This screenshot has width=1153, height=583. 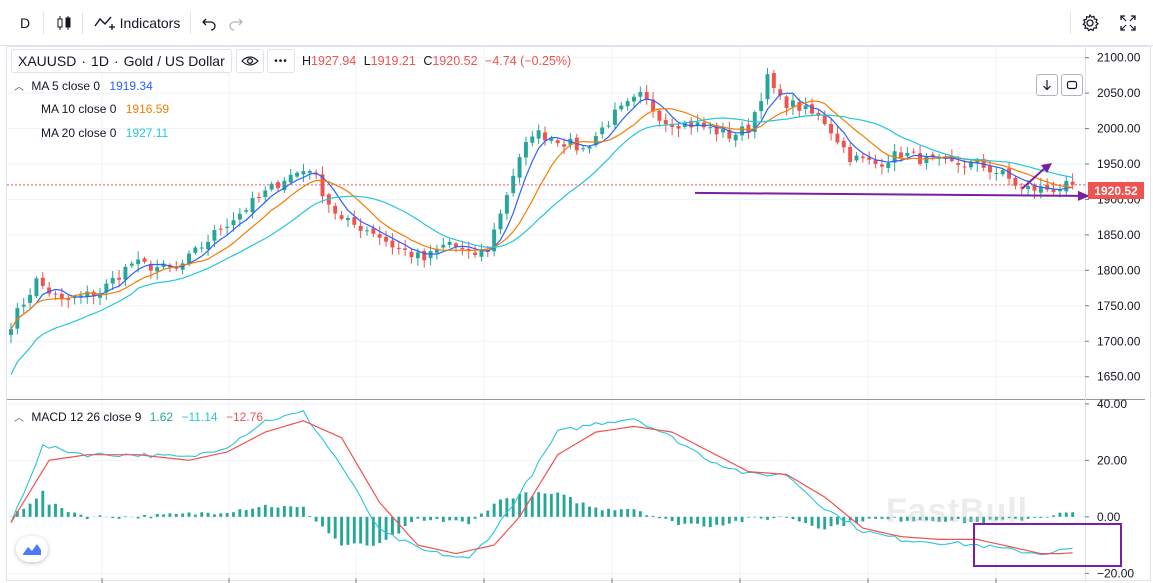 I want to click on annotation-rectangle, so click(x=1047, y=545).